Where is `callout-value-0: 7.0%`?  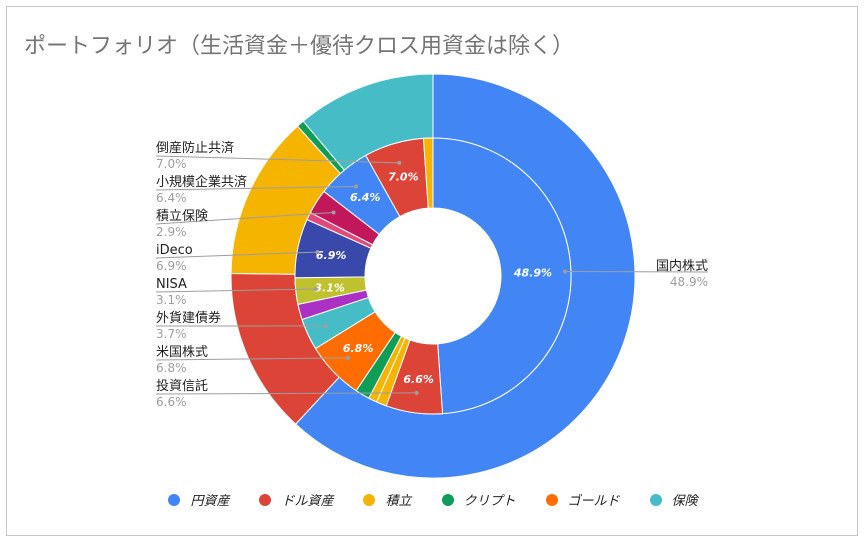 callout-value-0: 7.0% is located at coordinates (171, 164).